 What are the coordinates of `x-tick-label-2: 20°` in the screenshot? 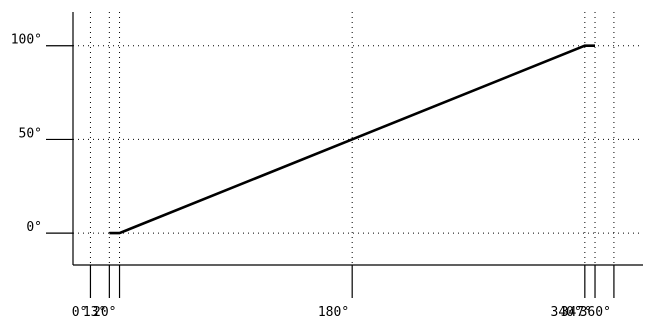 It's located at (104, 312).